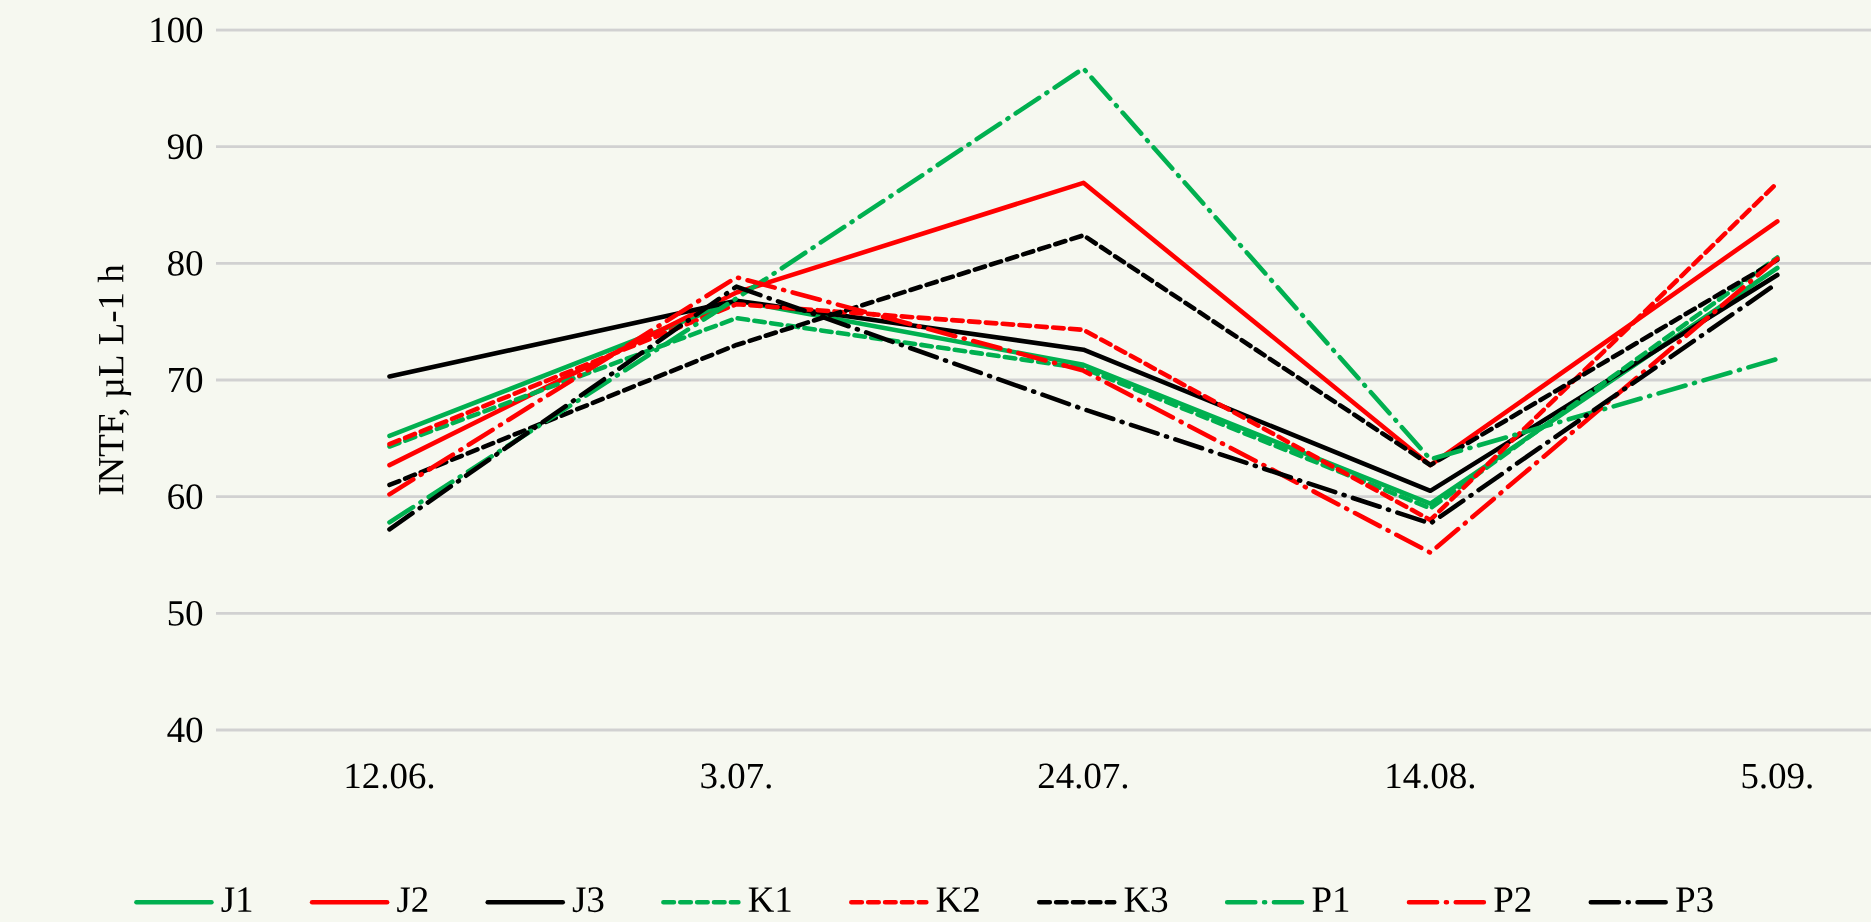 The height and width of the screenshot is (922, 1871). I want to click on legend-label: J3, so click(588, 900).